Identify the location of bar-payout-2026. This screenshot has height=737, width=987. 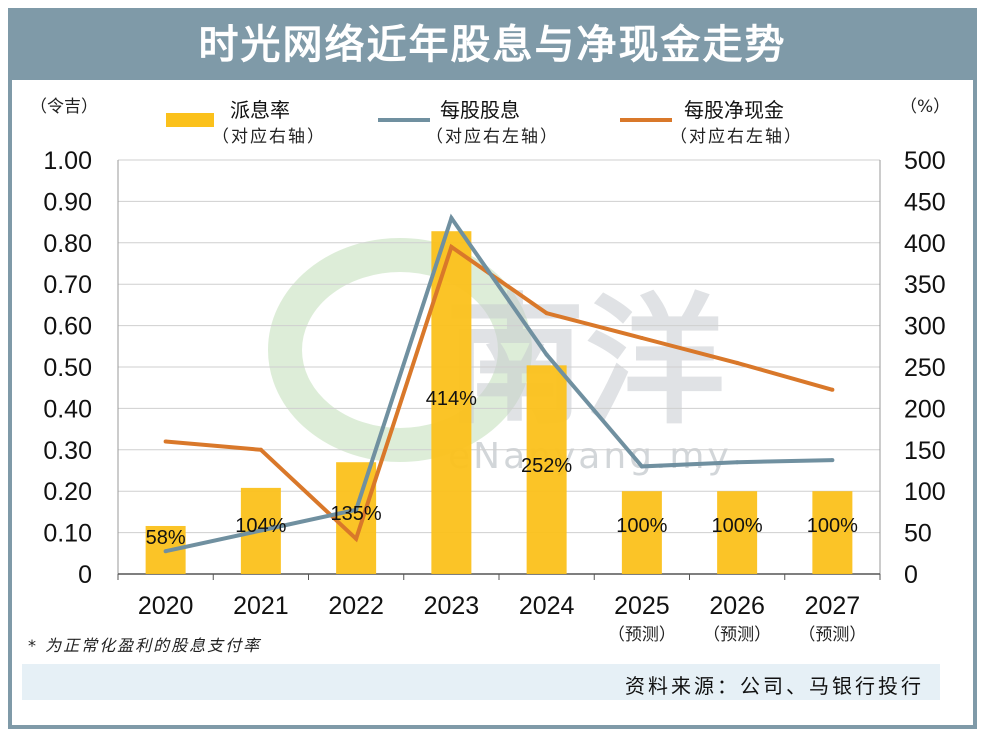
(737, 532).